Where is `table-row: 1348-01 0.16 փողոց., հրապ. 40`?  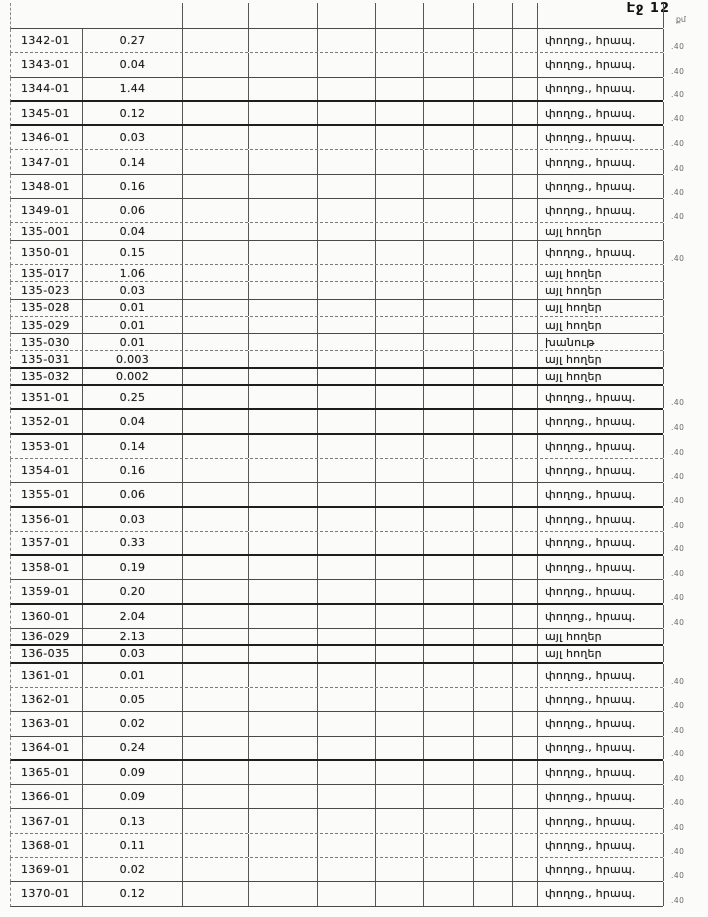 table-row: 1348-01 0.16 փողոց., հրապ. 40 is located at coordinates (347, 187).